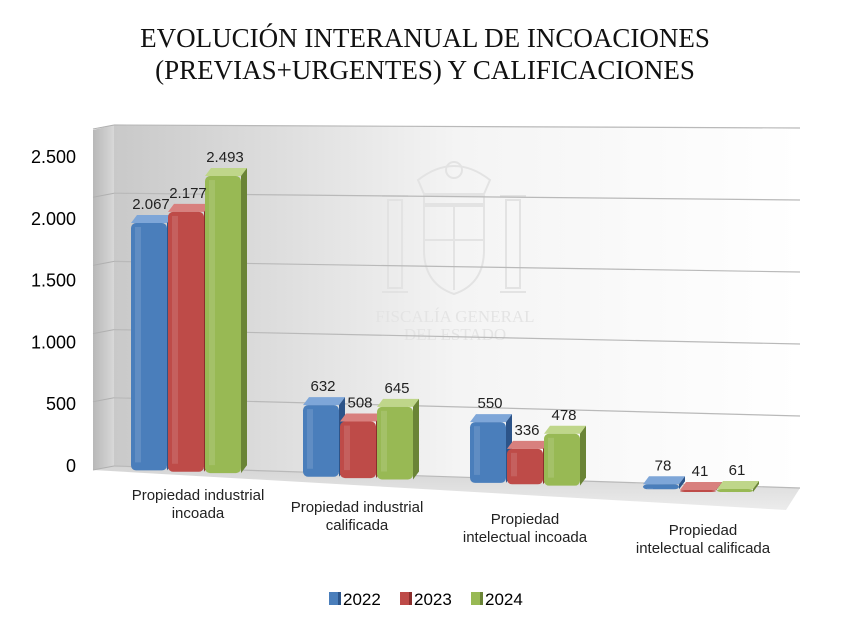 This screenshot has width=851, height=634. What do you see at coordinates (525, 537) in the screenshot?
I see `category-label: intelectual incoada` at bounding box center [525, 537].